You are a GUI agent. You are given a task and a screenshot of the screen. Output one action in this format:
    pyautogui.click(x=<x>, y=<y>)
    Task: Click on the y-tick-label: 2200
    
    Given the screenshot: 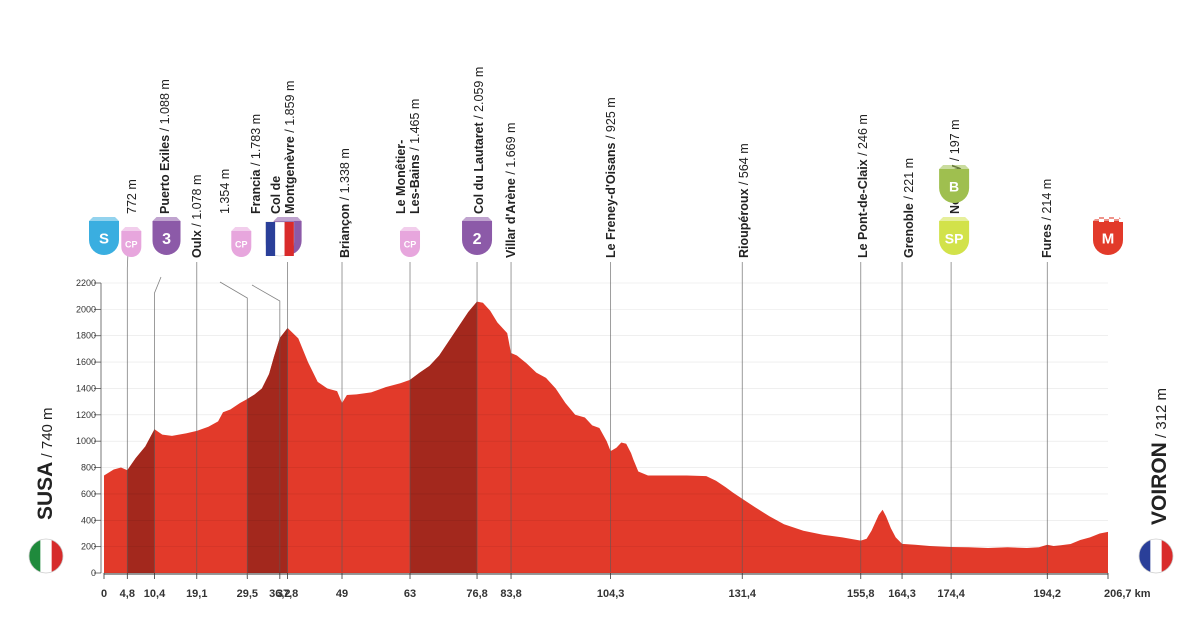 What is the action you would take?
    pyautogui.click(x=86, y=283)
    